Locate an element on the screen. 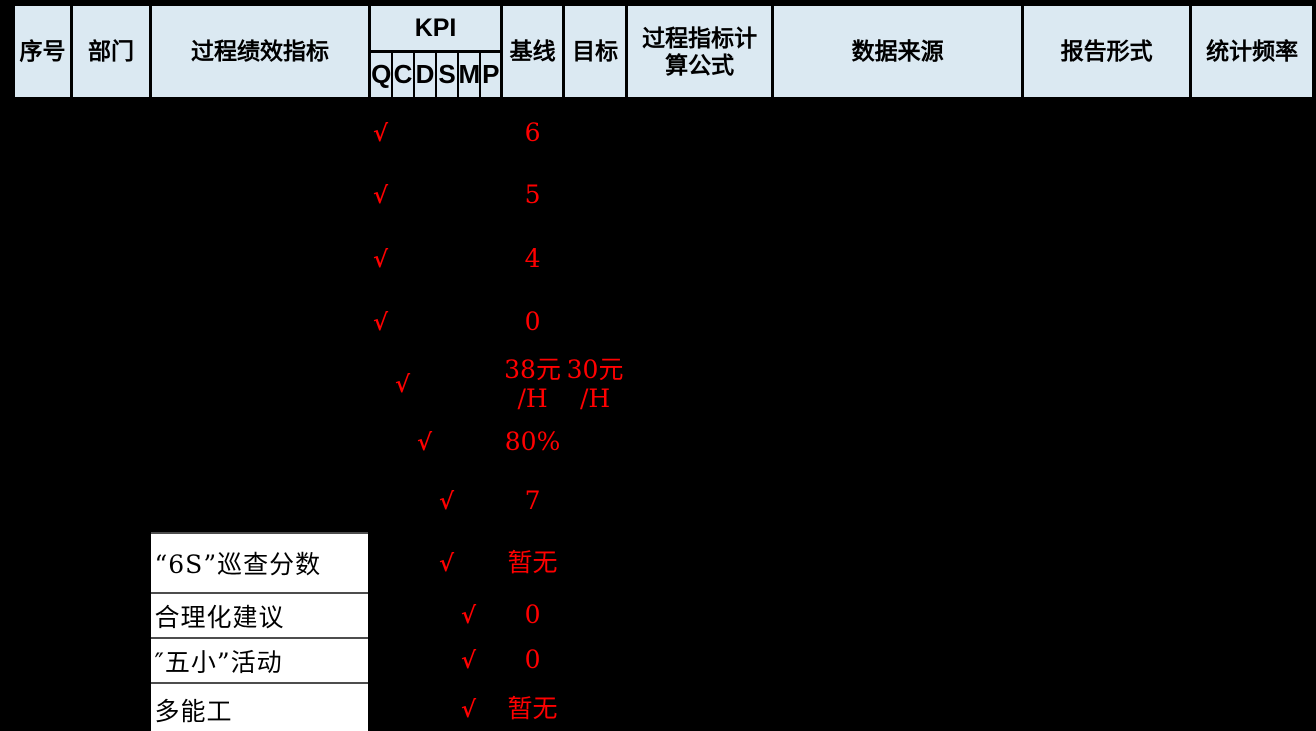 The height and width of the screenshot is (731, 1316). header-col-baseline: 基线 is located at coordinates (533, 53).